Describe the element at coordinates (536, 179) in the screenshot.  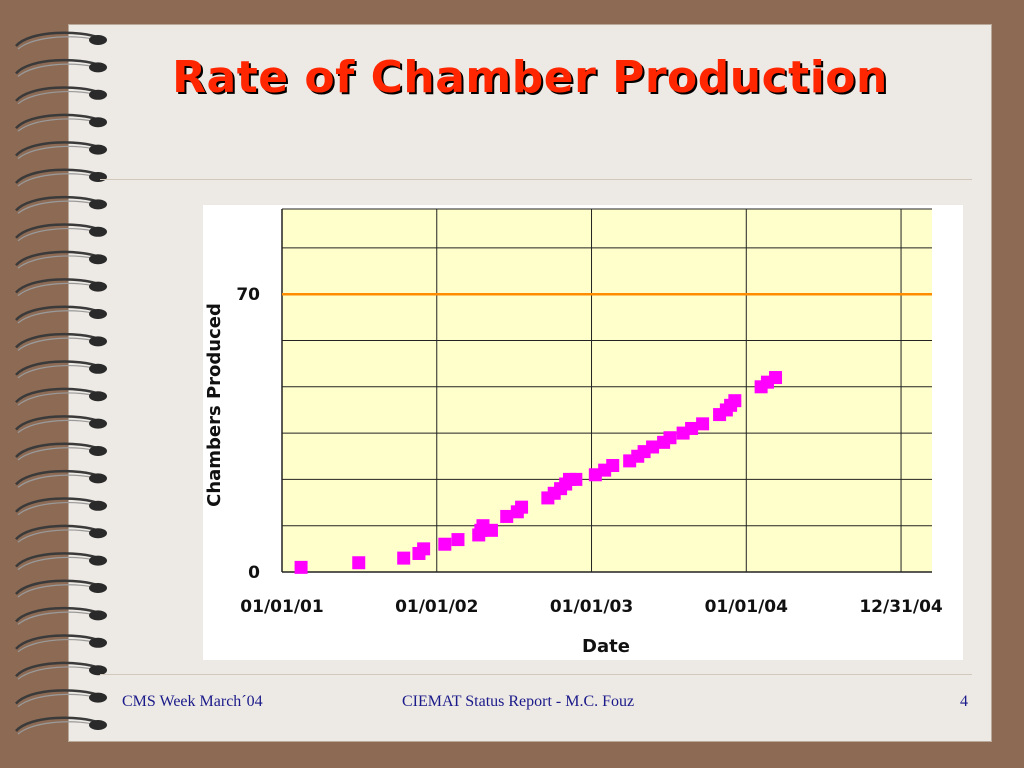
I see `title-divider` at that location.